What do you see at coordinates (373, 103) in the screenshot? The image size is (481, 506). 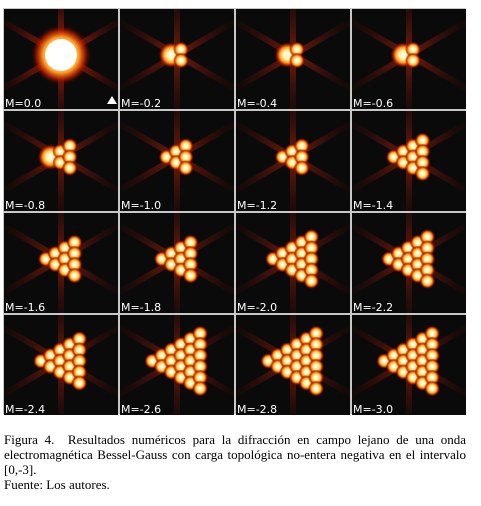 I see `panel-label: M=-0.6` at bounding box center [373, 103].